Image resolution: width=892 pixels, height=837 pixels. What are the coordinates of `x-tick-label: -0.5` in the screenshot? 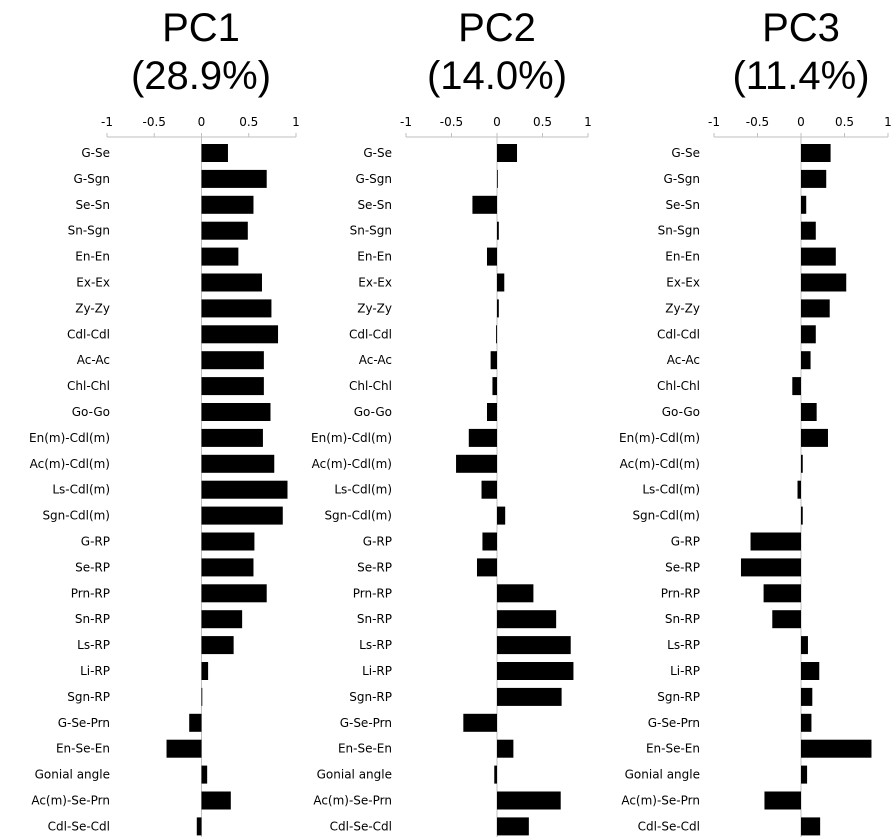 It's located at (451, 122).